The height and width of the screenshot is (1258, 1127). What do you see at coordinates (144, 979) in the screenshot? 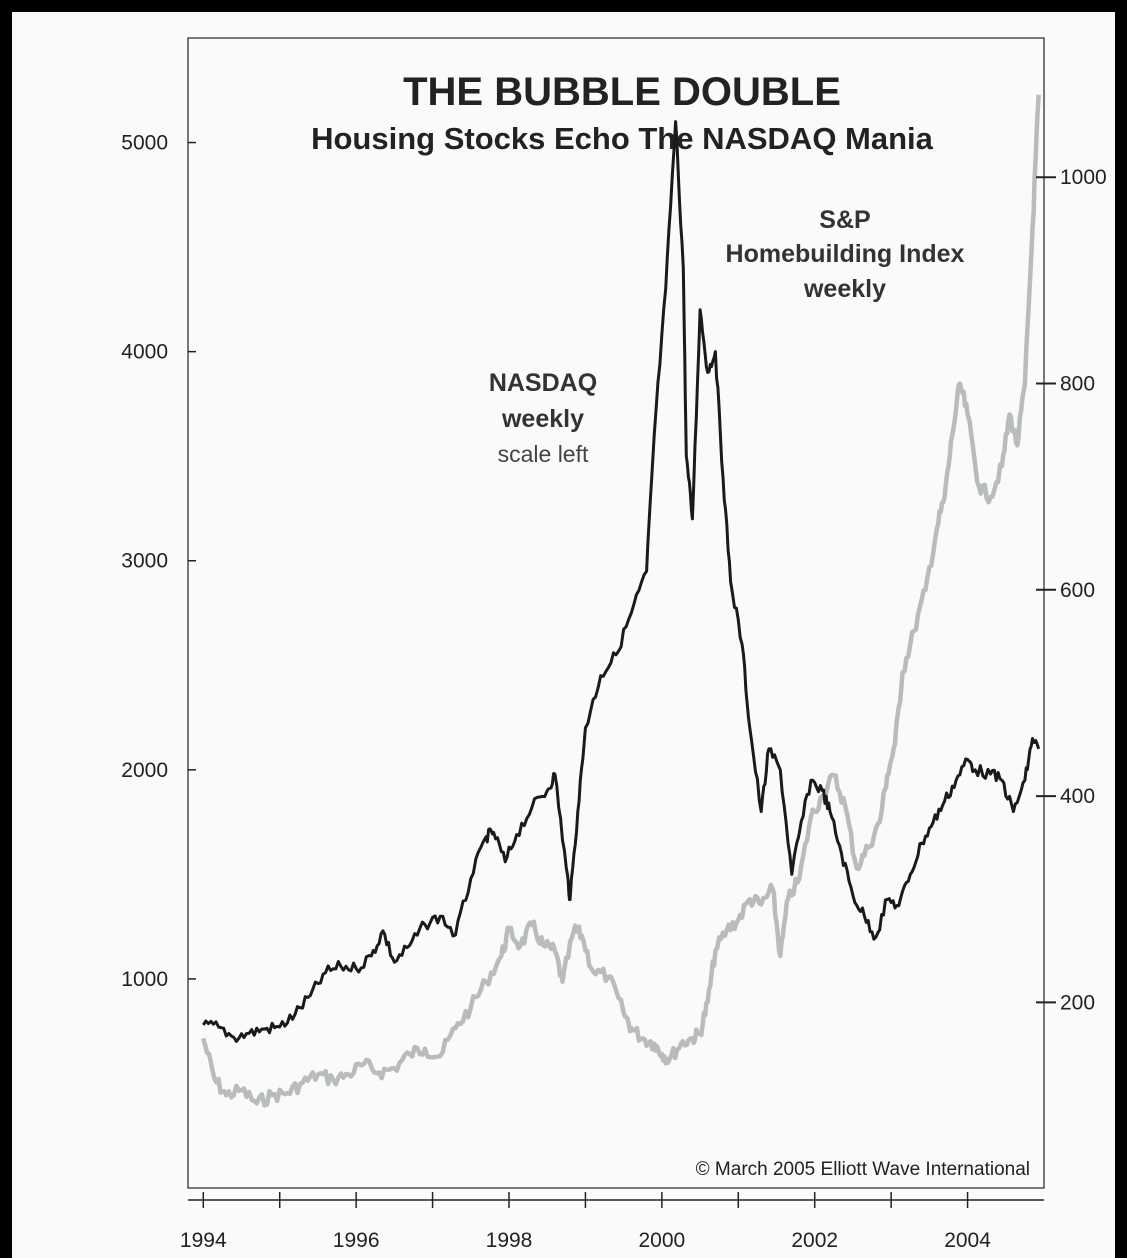
I see `left-tick-label: 1000` at bounding box center [144, 979].